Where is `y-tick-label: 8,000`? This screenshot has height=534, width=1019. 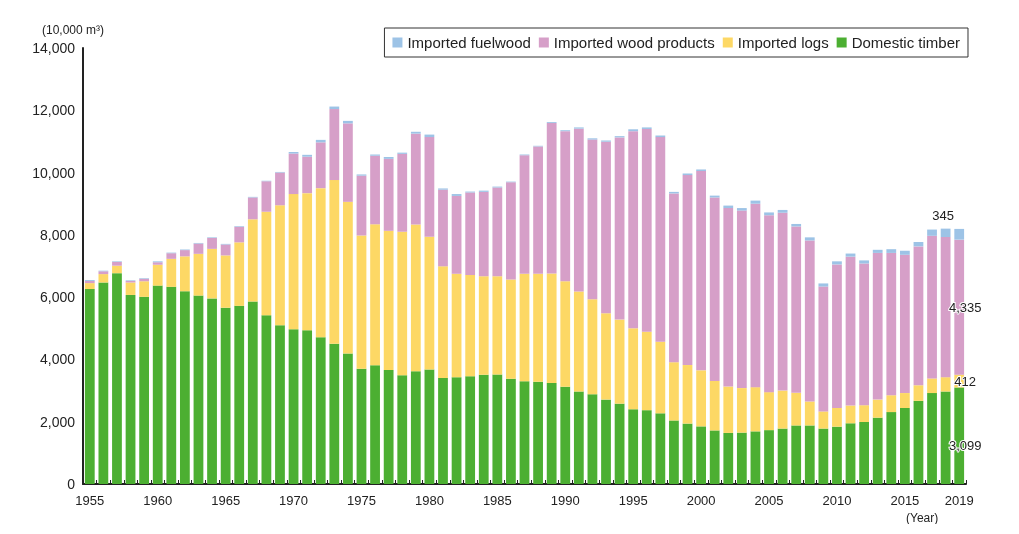 y-tick-label: 8,000 is located at coordinates (57, 234).